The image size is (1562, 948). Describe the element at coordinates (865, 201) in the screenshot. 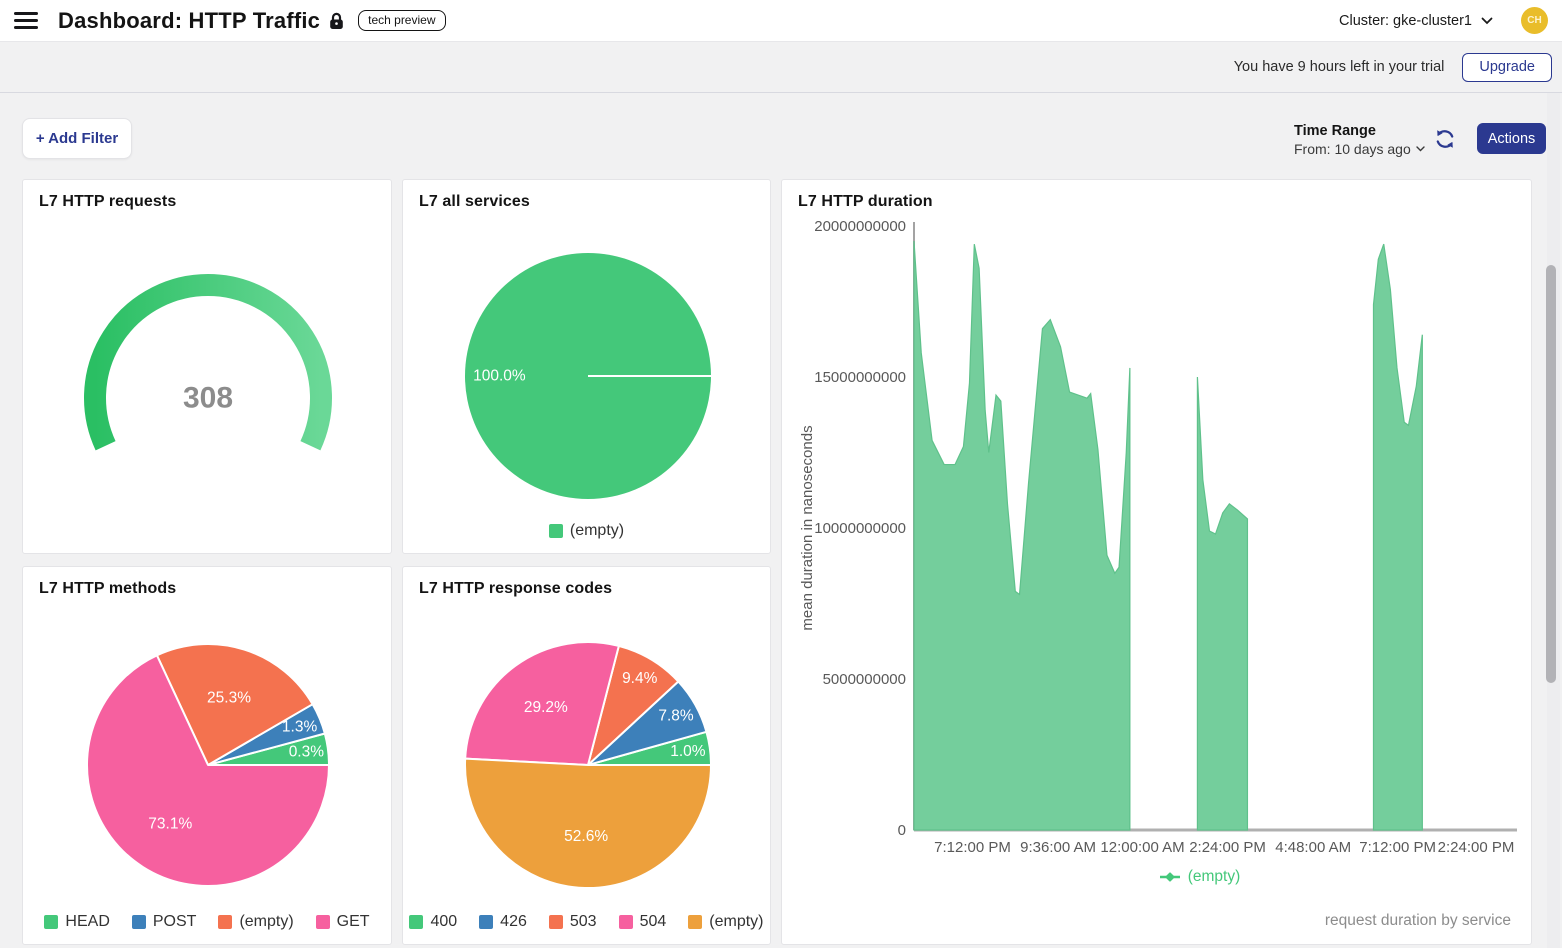

I see `card-title: L7 HTTP duration` at that location.